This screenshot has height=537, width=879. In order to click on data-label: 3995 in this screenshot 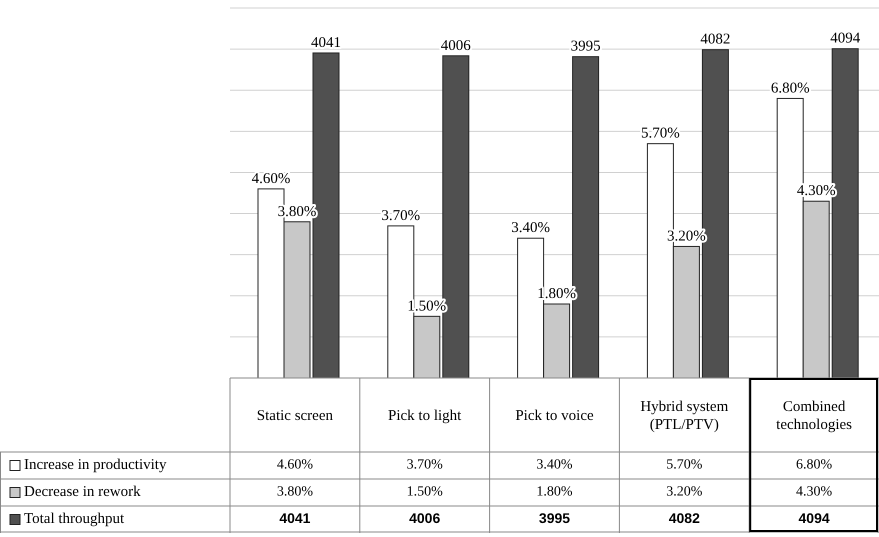, I will do `click(554, 518)`.